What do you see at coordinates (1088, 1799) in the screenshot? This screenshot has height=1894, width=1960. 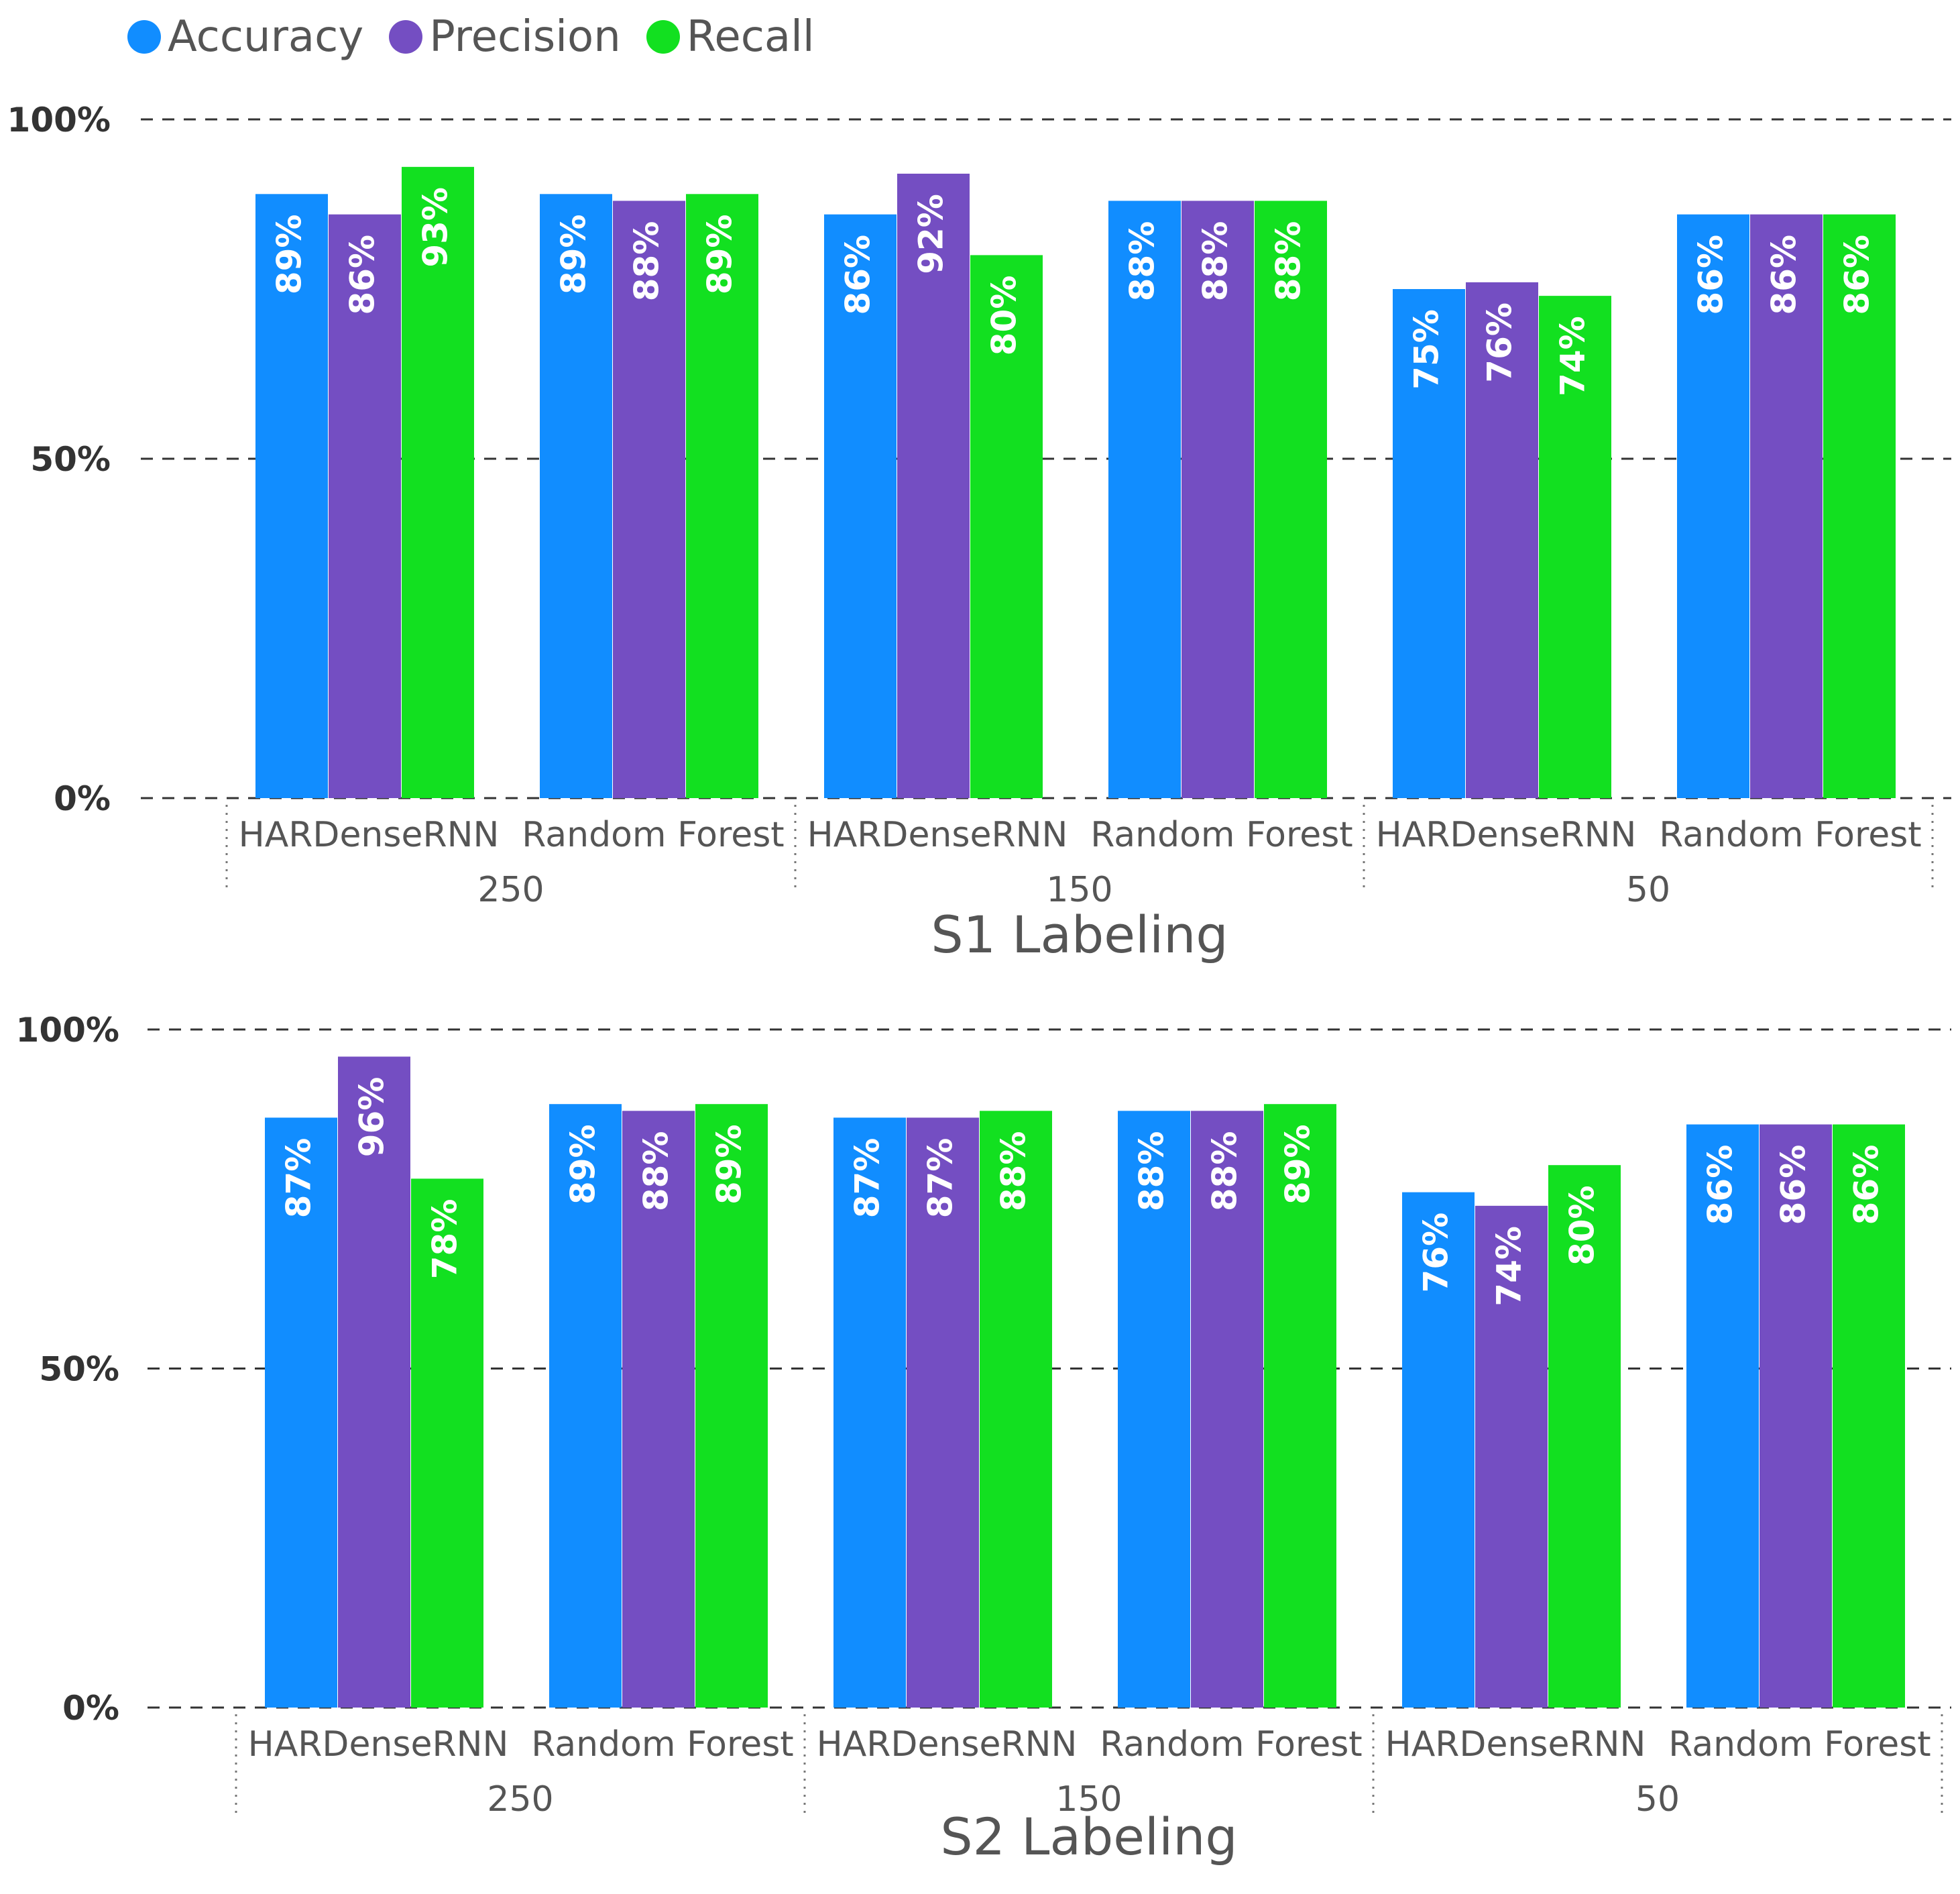 I see `chart-2-group-label: 150` at bounding box center [1088, 1799].